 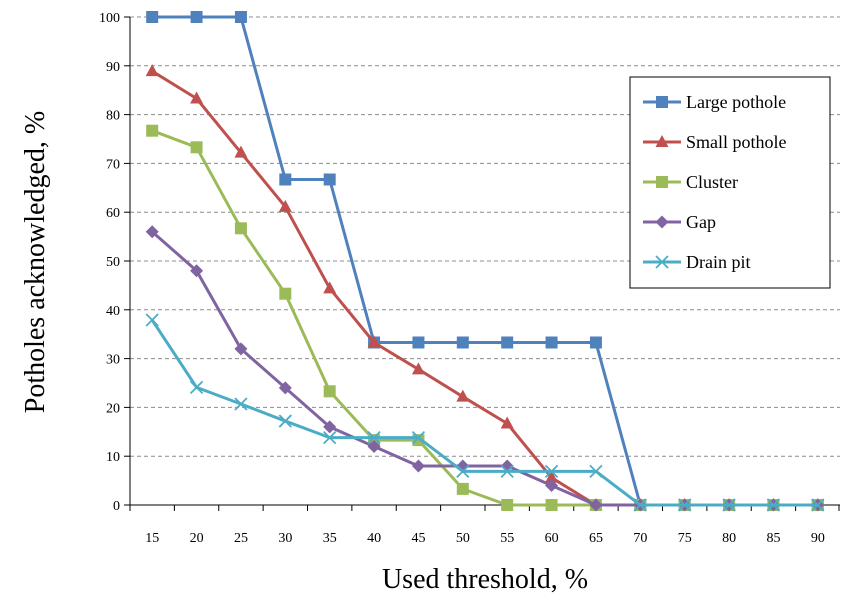 I want to click on x-tick-label: 90, so click(x=818, y=538).